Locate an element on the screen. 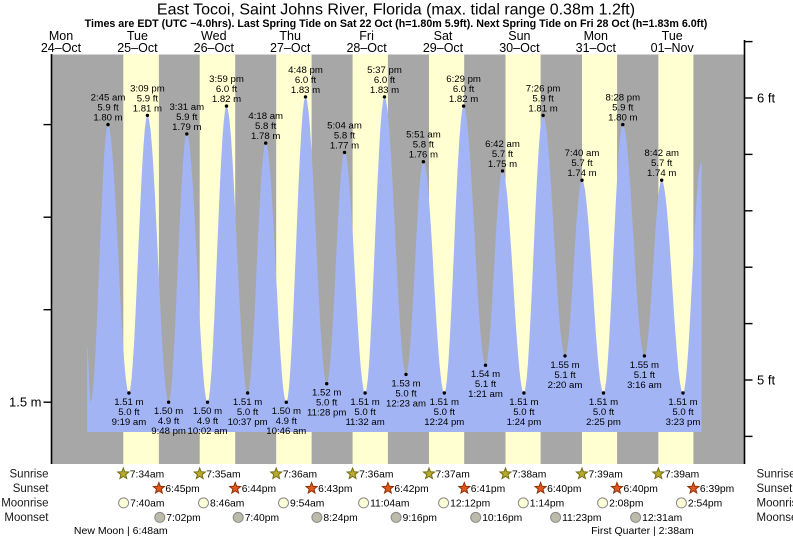 The image size is (793, 539). day-date: 01–Nov is located at coordinates (673, 48).